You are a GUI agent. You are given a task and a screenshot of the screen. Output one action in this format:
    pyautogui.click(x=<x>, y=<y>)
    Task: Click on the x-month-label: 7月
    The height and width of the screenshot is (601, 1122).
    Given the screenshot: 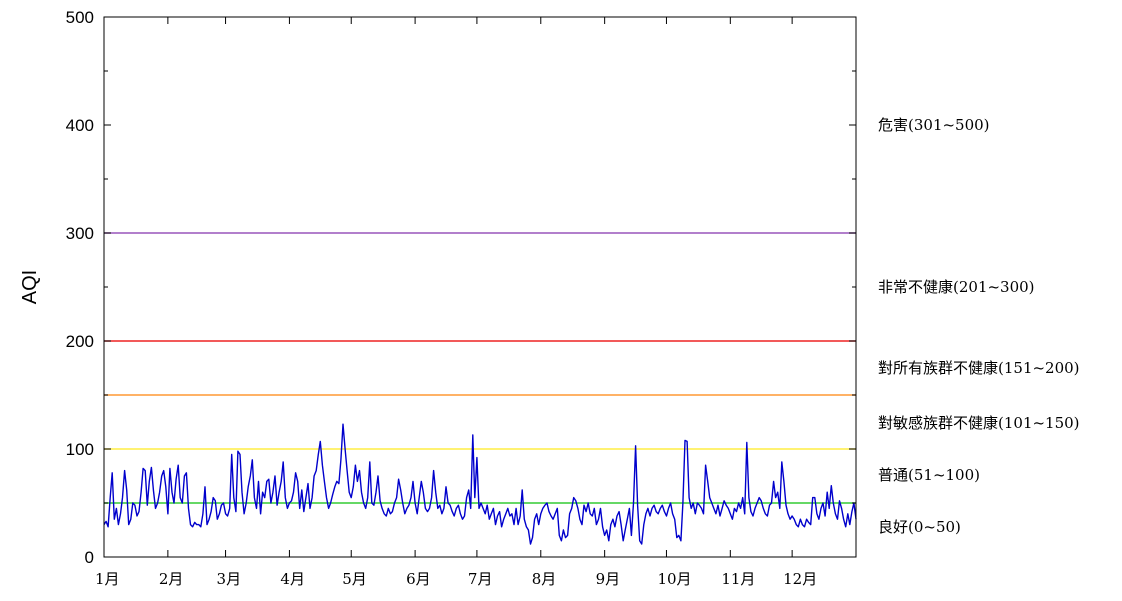 What is the action you would take?
    pyautogui.click(x=480, y=579)
    